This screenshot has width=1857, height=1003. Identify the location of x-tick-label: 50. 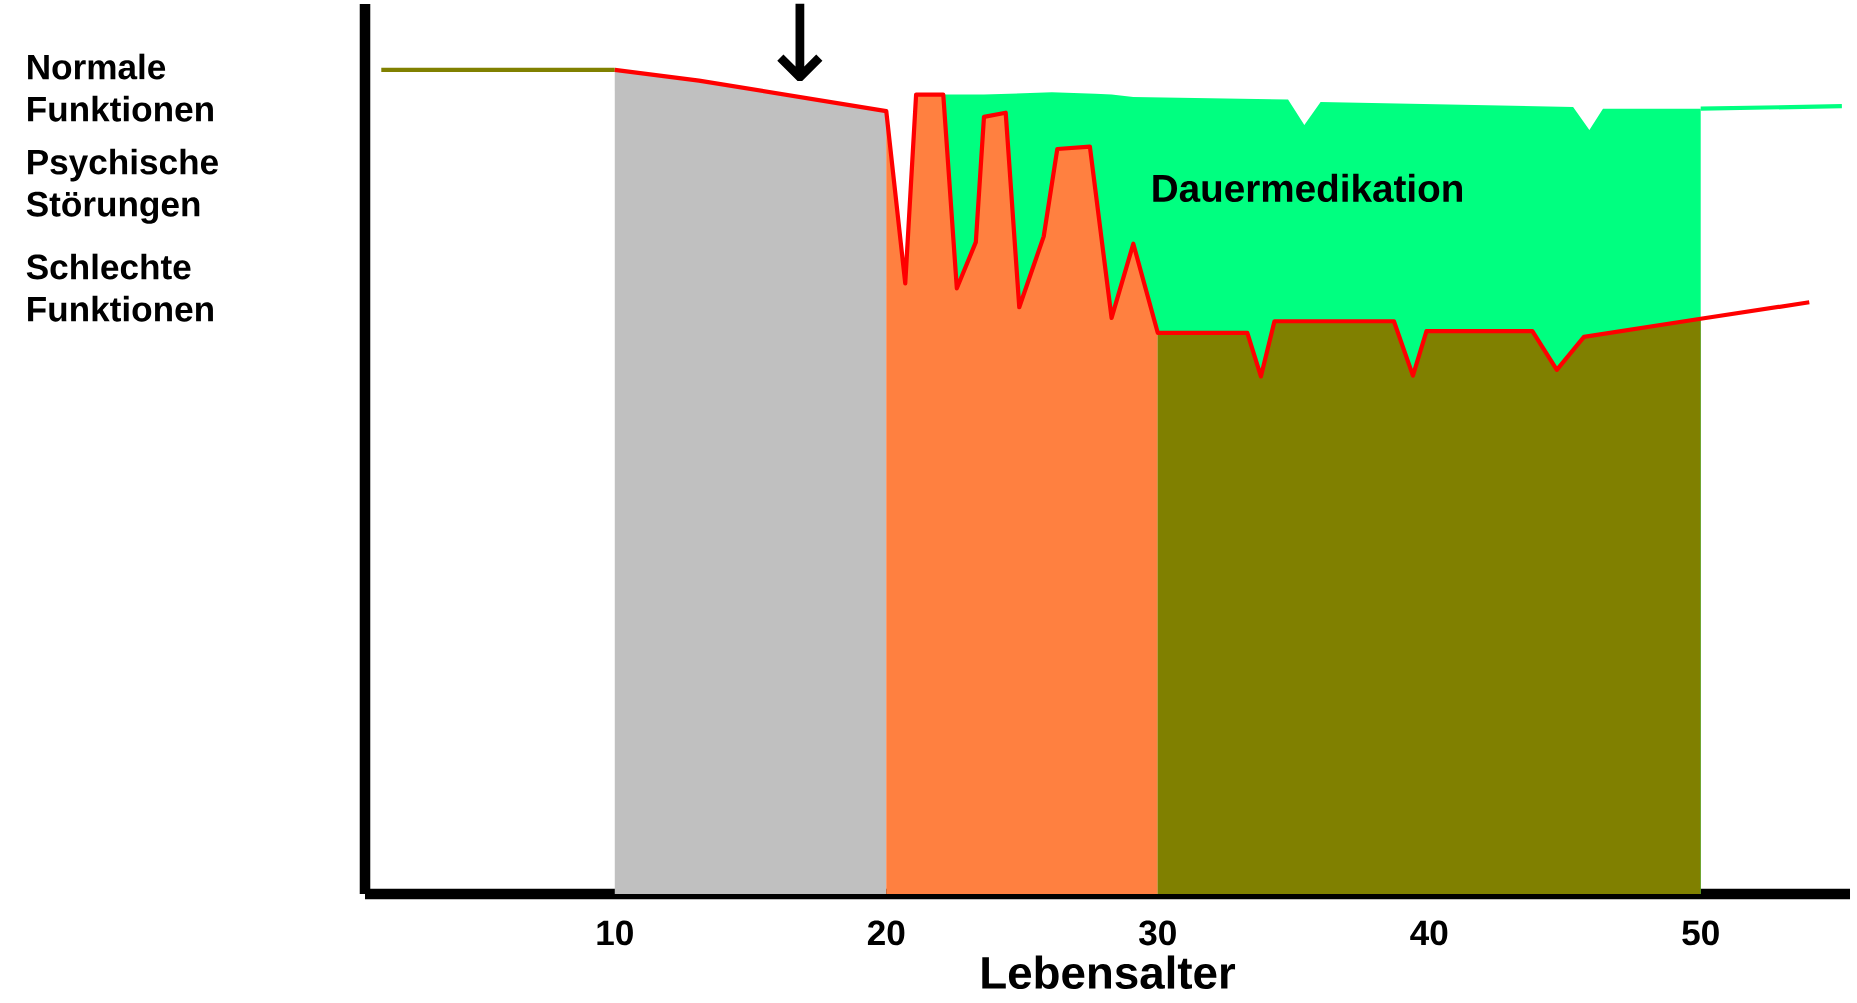
(1700, 933).